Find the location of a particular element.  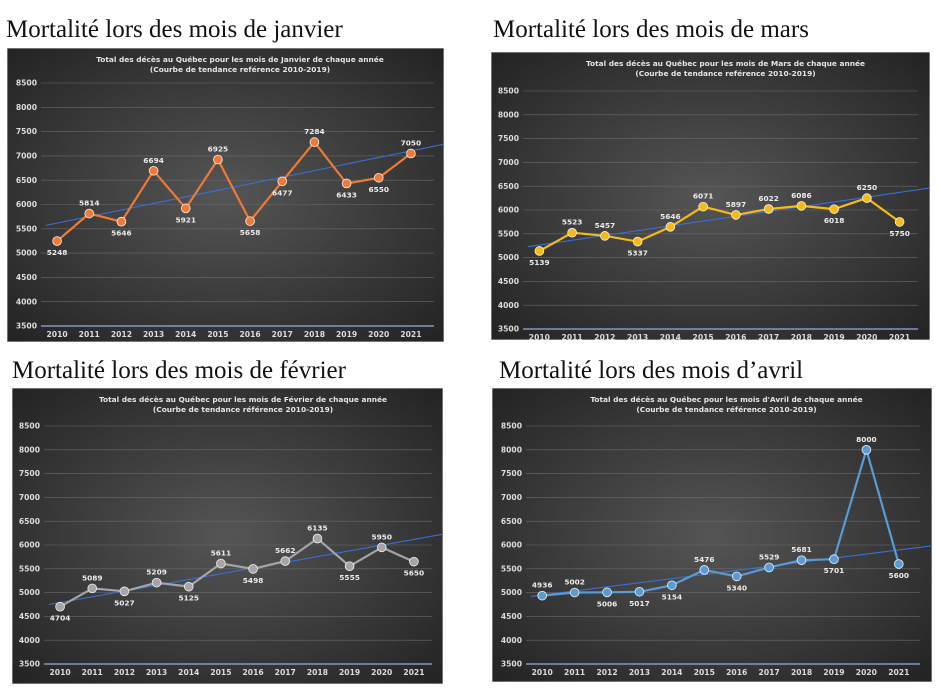

data-label: 5337 is located at coordinates (637, 253).